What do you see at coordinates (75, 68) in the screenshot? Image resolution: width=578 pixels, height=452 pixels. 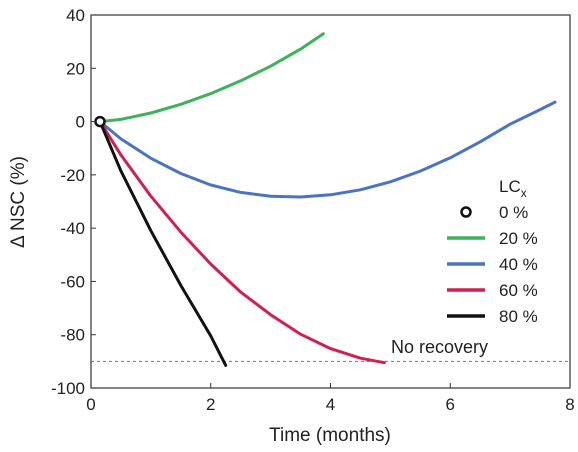 I see `y-tick-label: 20` at bounding box center [75, 68].